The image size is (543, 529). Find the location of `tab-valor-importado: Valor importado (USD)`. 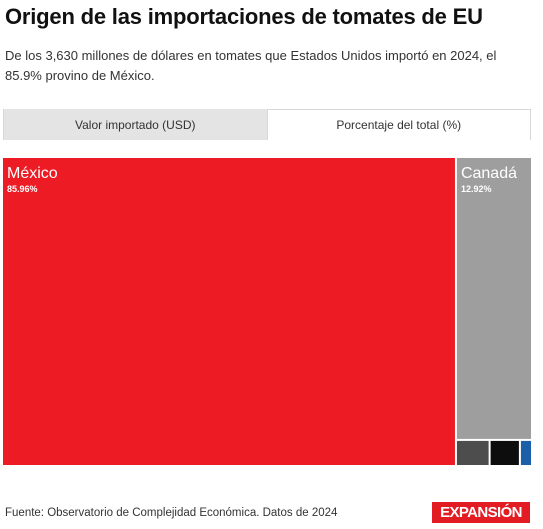

tab-valor-importado: Valor importado (USD) is located at coordinates (135, 124).